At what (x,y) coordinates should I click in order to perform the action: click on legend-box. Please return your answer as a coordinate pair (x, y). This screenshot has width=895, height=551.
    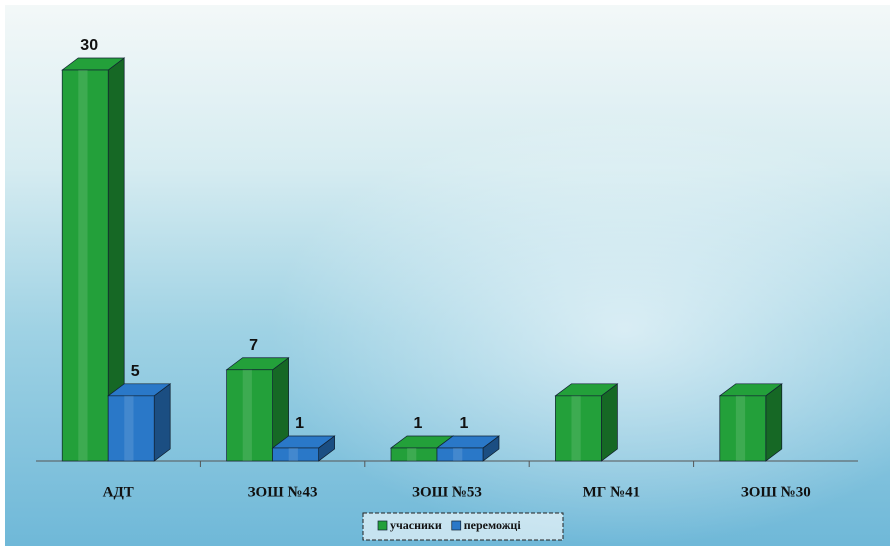
    Looking at the image, I should click on (463, 526).